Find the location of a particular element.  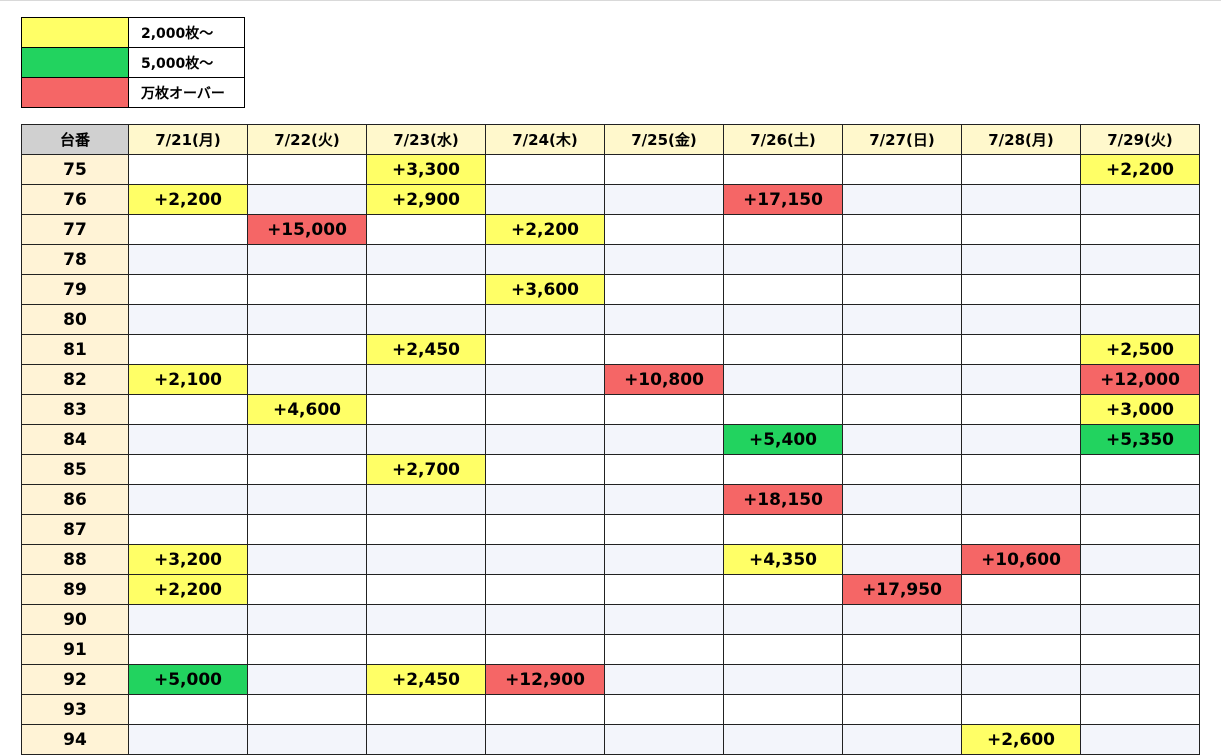

machine-number: 82 is located at coordinates (75, 379).